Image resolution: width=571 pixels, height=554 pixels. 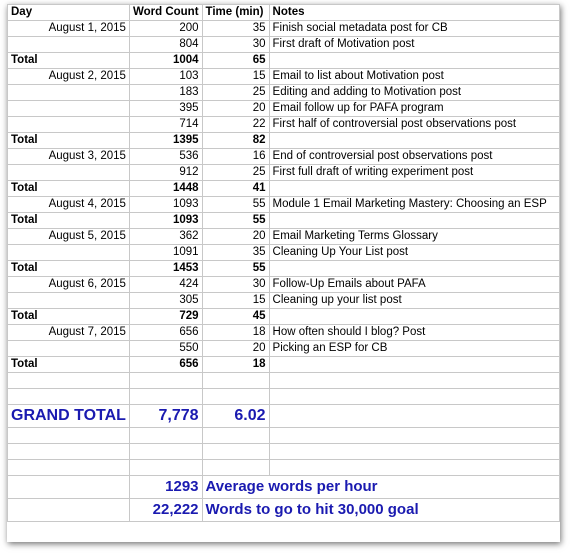 I want to click on notes-cell: Picking an ESP for CB, so click(x=414, y=348).